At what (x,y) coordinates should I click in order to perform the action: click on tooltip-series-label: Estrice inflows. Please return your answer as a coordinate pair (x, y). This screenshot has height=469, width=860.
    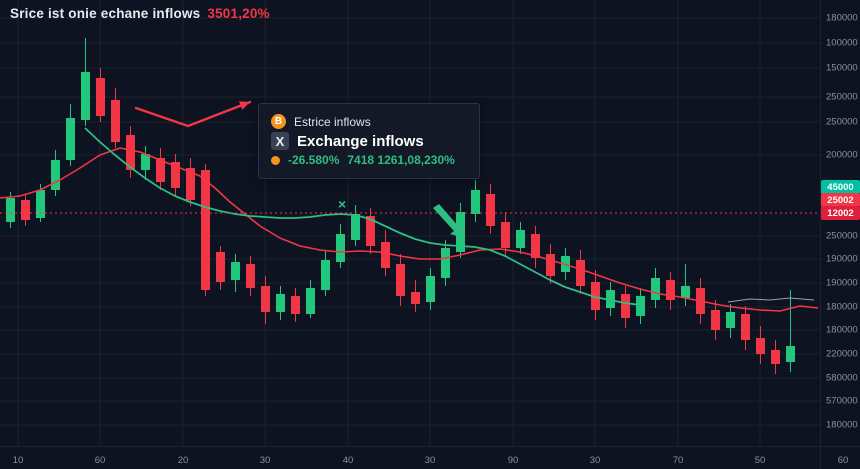
    Looking at the image, I should click on (332, 121).